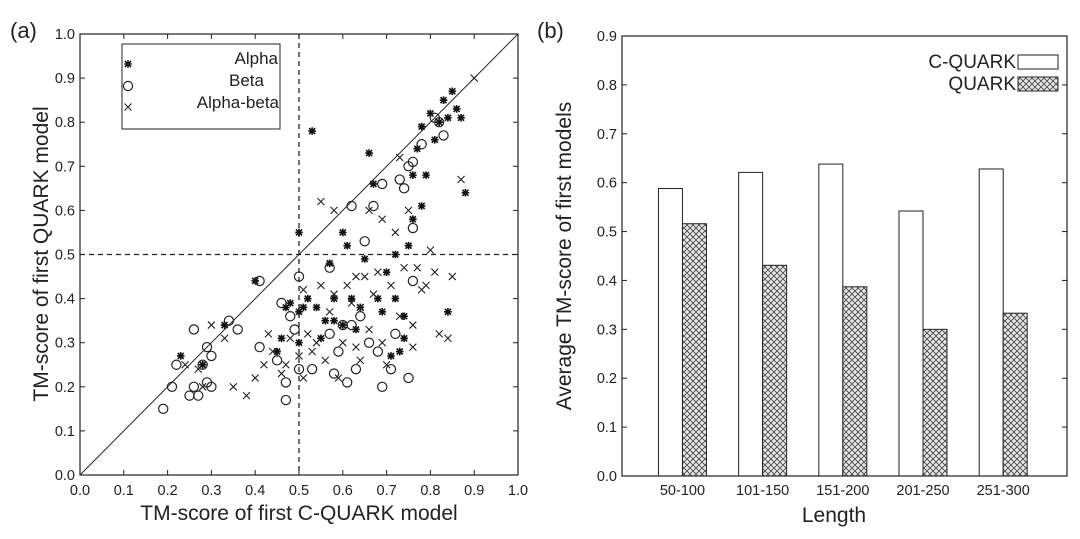 Image resolution: width=1080 pixels, height=539 pixels. What do you see at coordinates (564, 256) in the screenshot?
I see `y-axis-title-b: Average TM-score of first models` at bounding box center [564, 256].